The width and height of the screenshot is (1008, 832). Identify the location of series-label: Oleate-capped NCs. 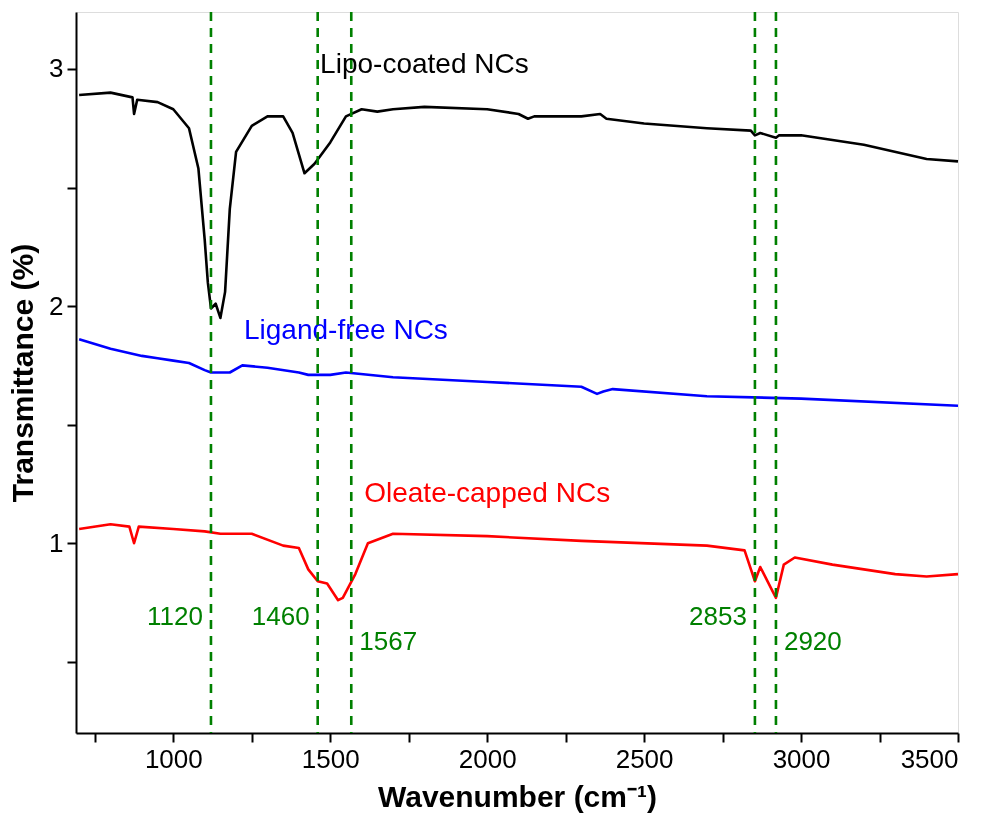
(487, 493).